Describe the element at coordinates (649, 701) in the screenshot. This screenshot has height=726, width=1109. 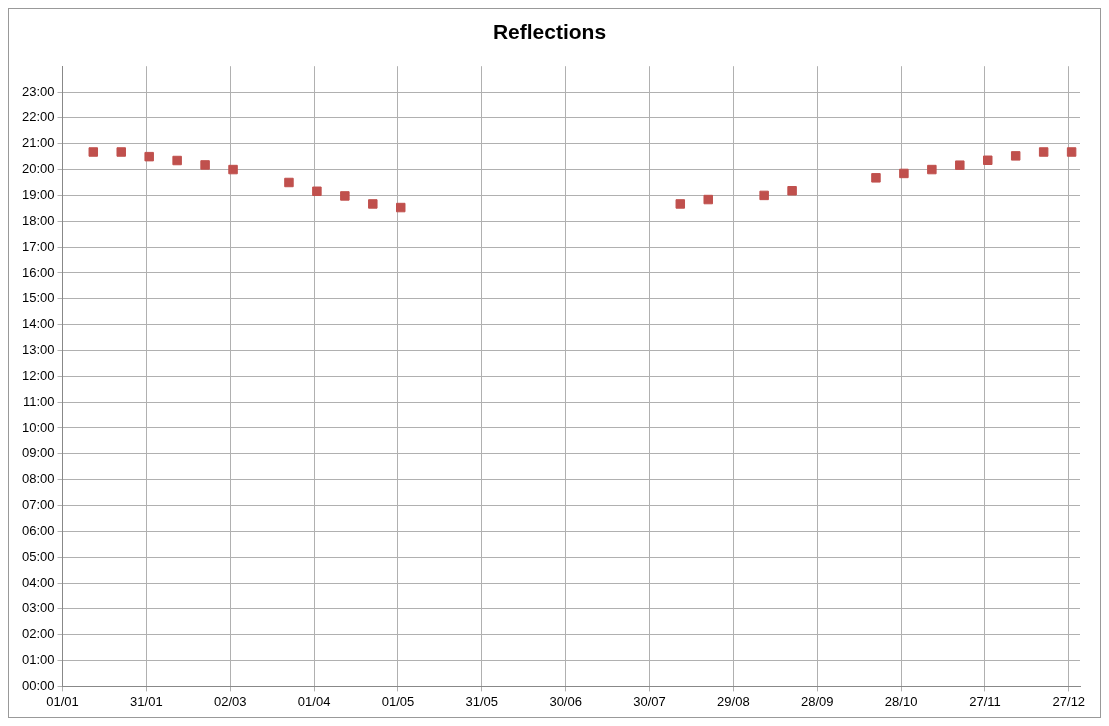
I see `x-tick-label: 30/07` at that location.